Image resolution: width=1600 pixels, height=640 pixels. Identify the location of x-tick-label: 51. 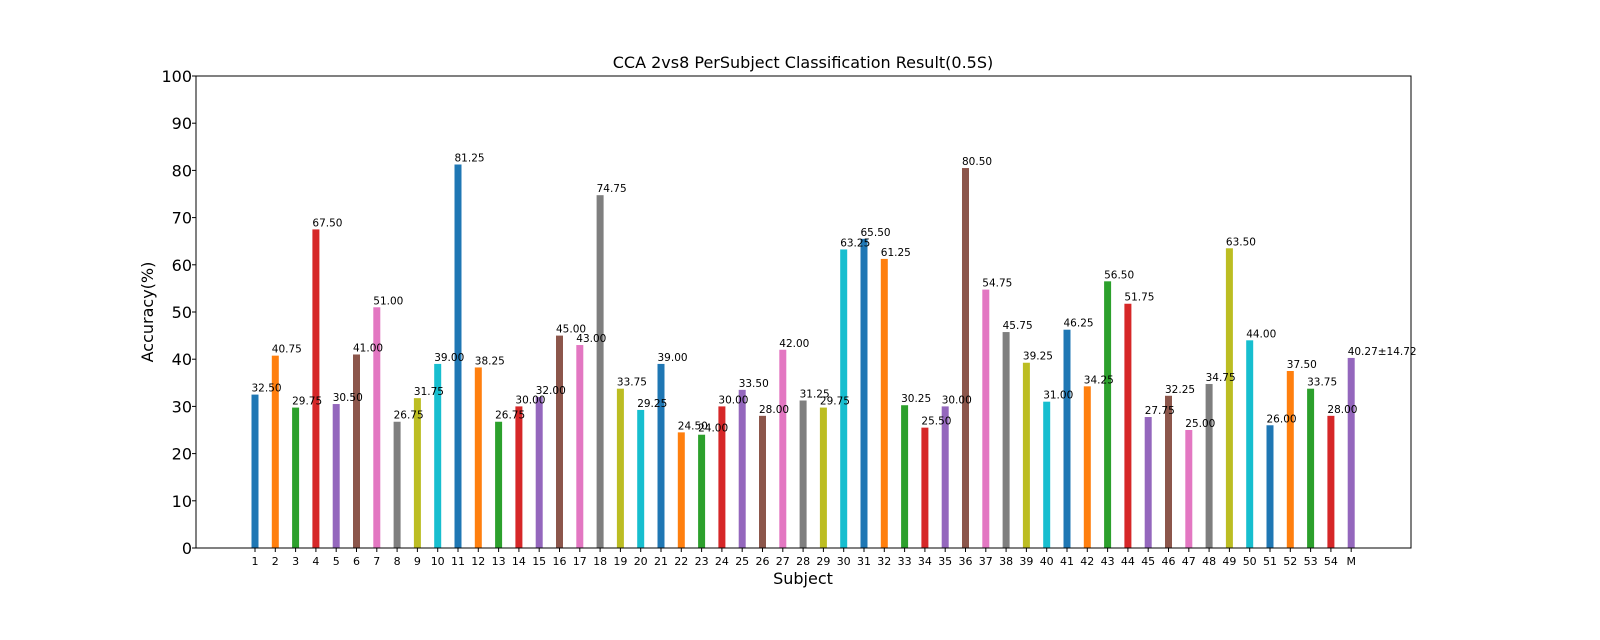
(1270, 561).